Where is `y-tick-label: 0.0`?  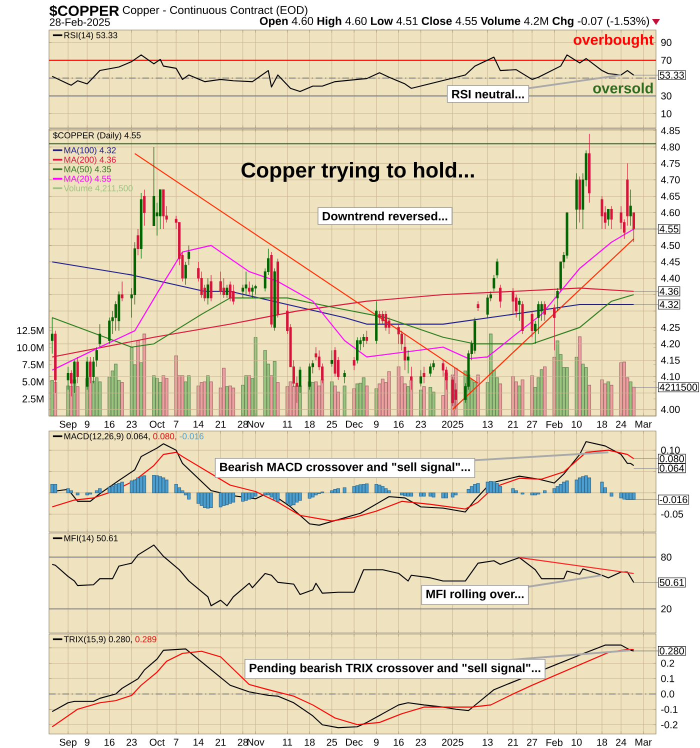
y-tick-label: 0.0 is located at coordinates (667, 694).